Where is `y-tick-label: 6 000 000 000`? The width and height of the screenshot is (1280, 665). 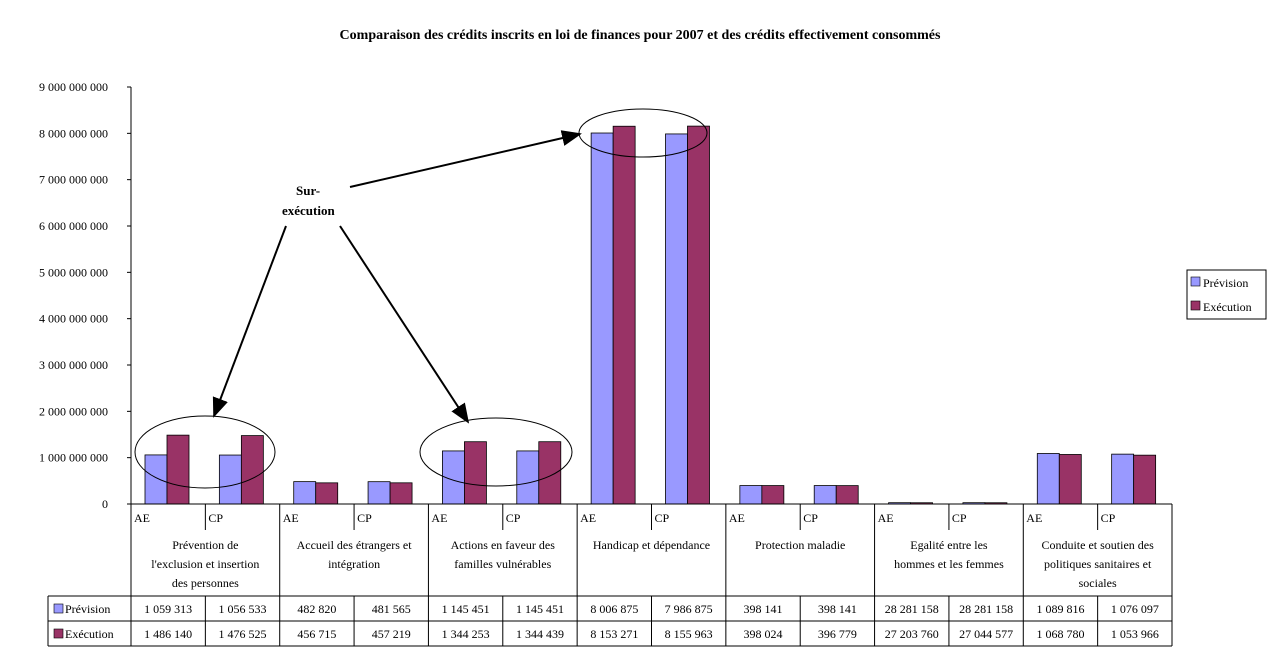
y-tick-label: 6 000 000 000 is located at coordinates (73, 226).